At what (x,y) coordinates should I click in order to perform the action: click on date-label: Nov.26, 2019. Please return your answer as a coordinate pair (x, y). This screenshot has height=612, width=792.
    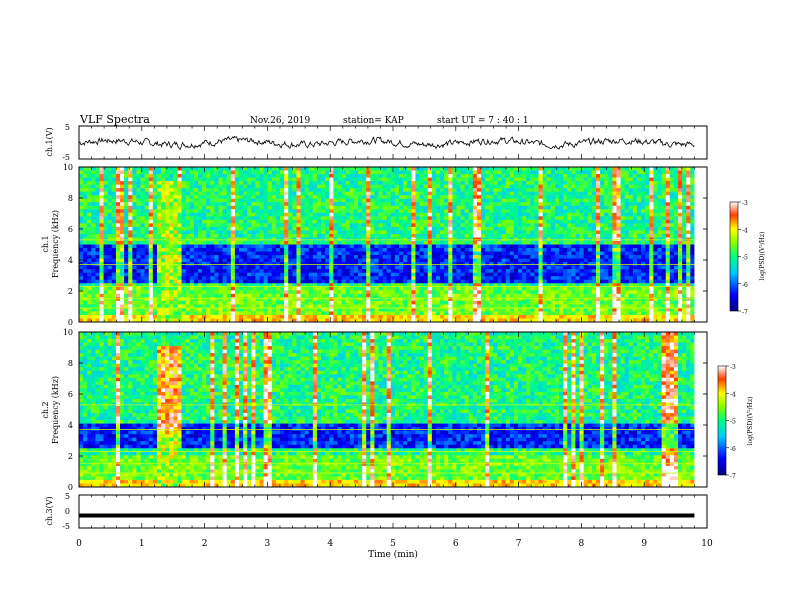
    Looking at the image, I should click on (280, 121).